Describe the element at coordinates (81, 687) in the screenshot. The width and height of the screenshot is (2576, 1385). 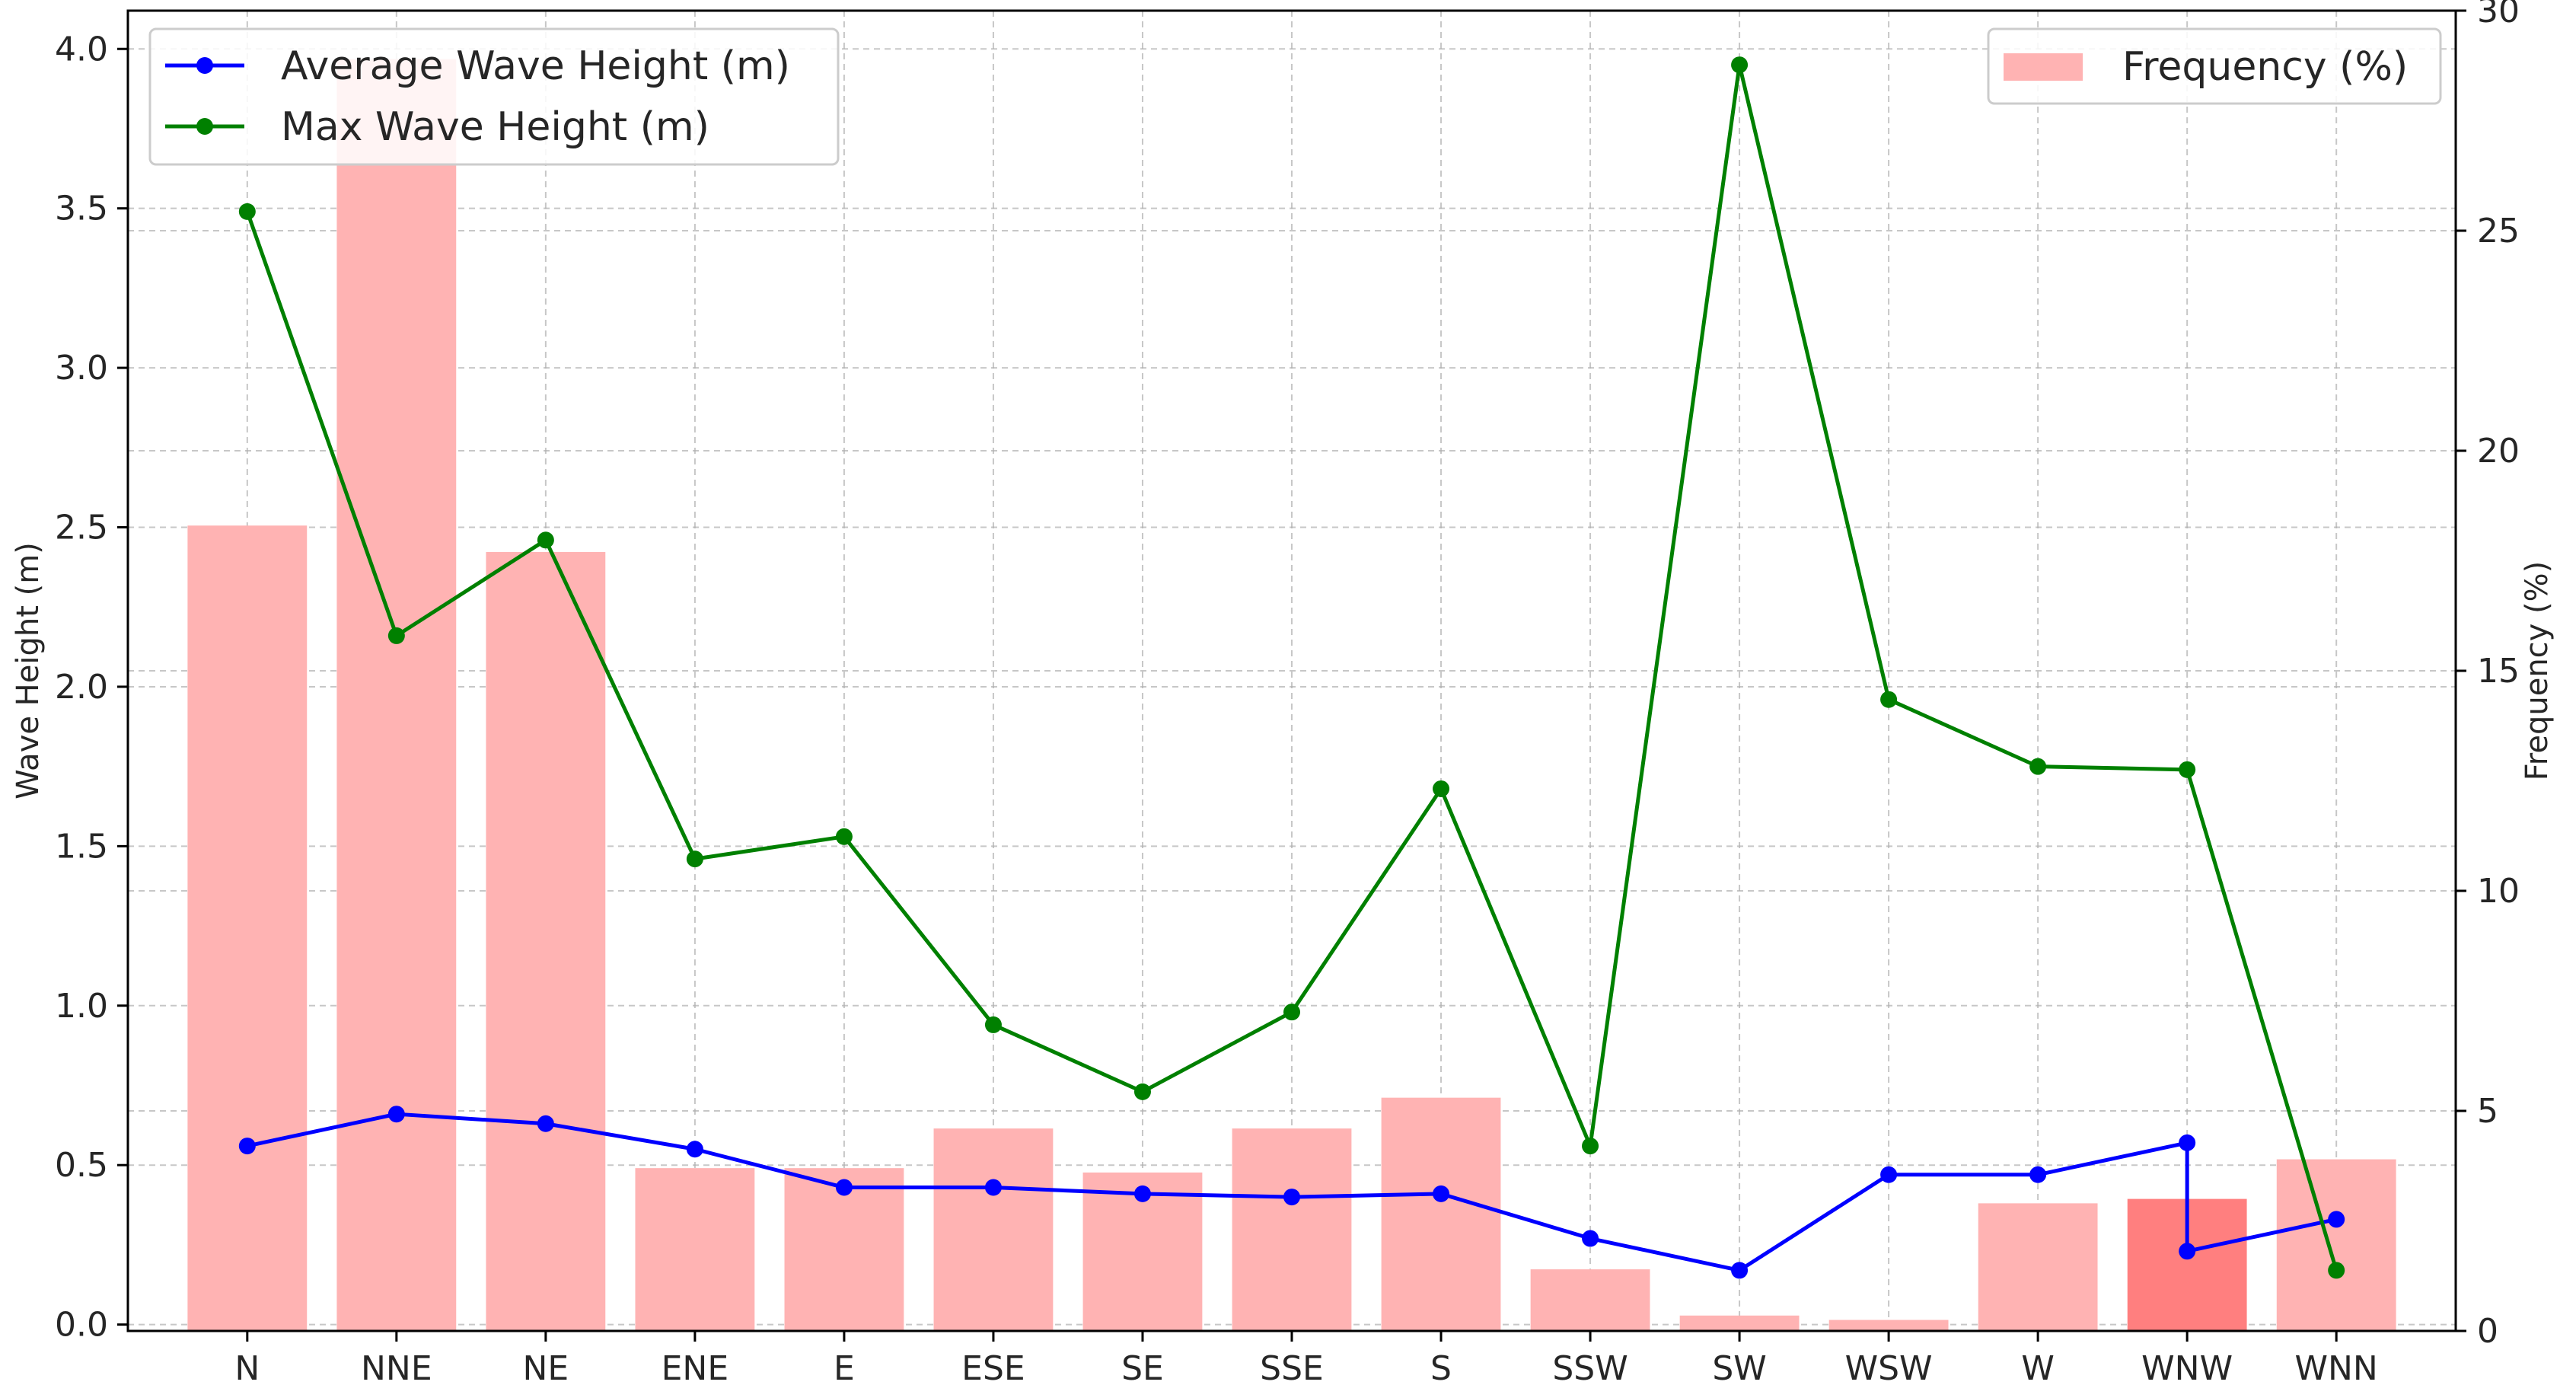
I see `y-tick-label: 2.0` at that location.